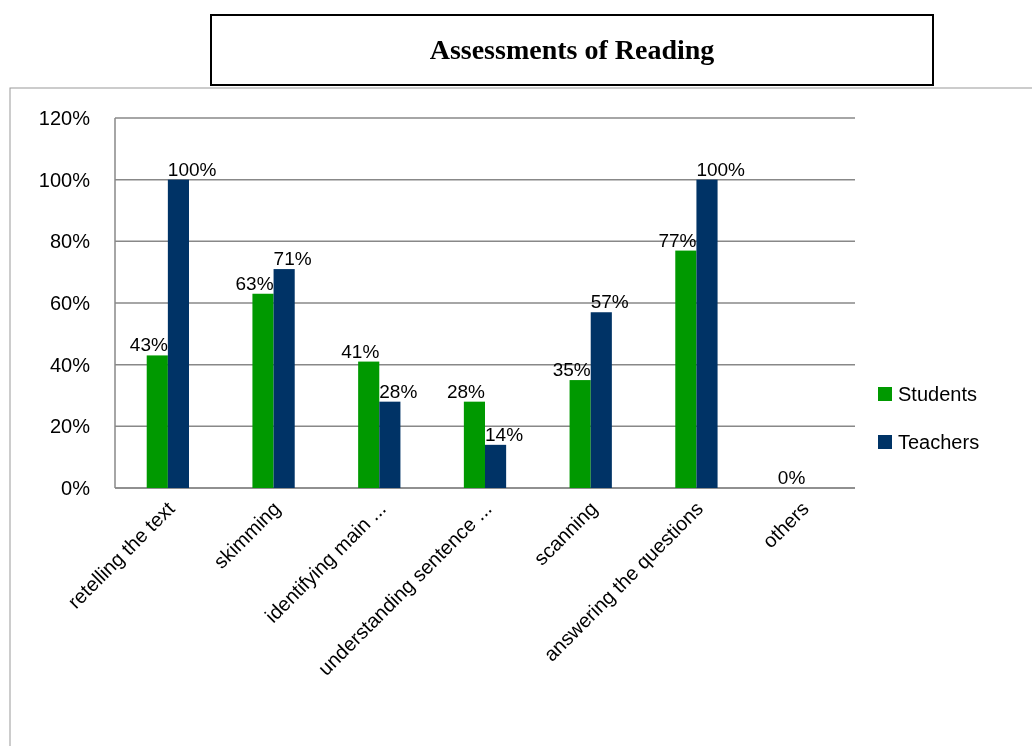 This screenshot has height=746, width=1032. What do you see at coordinates (571, 370) in the screenshot?
I see `data-label: 35%` at bounding box center [571, 370].